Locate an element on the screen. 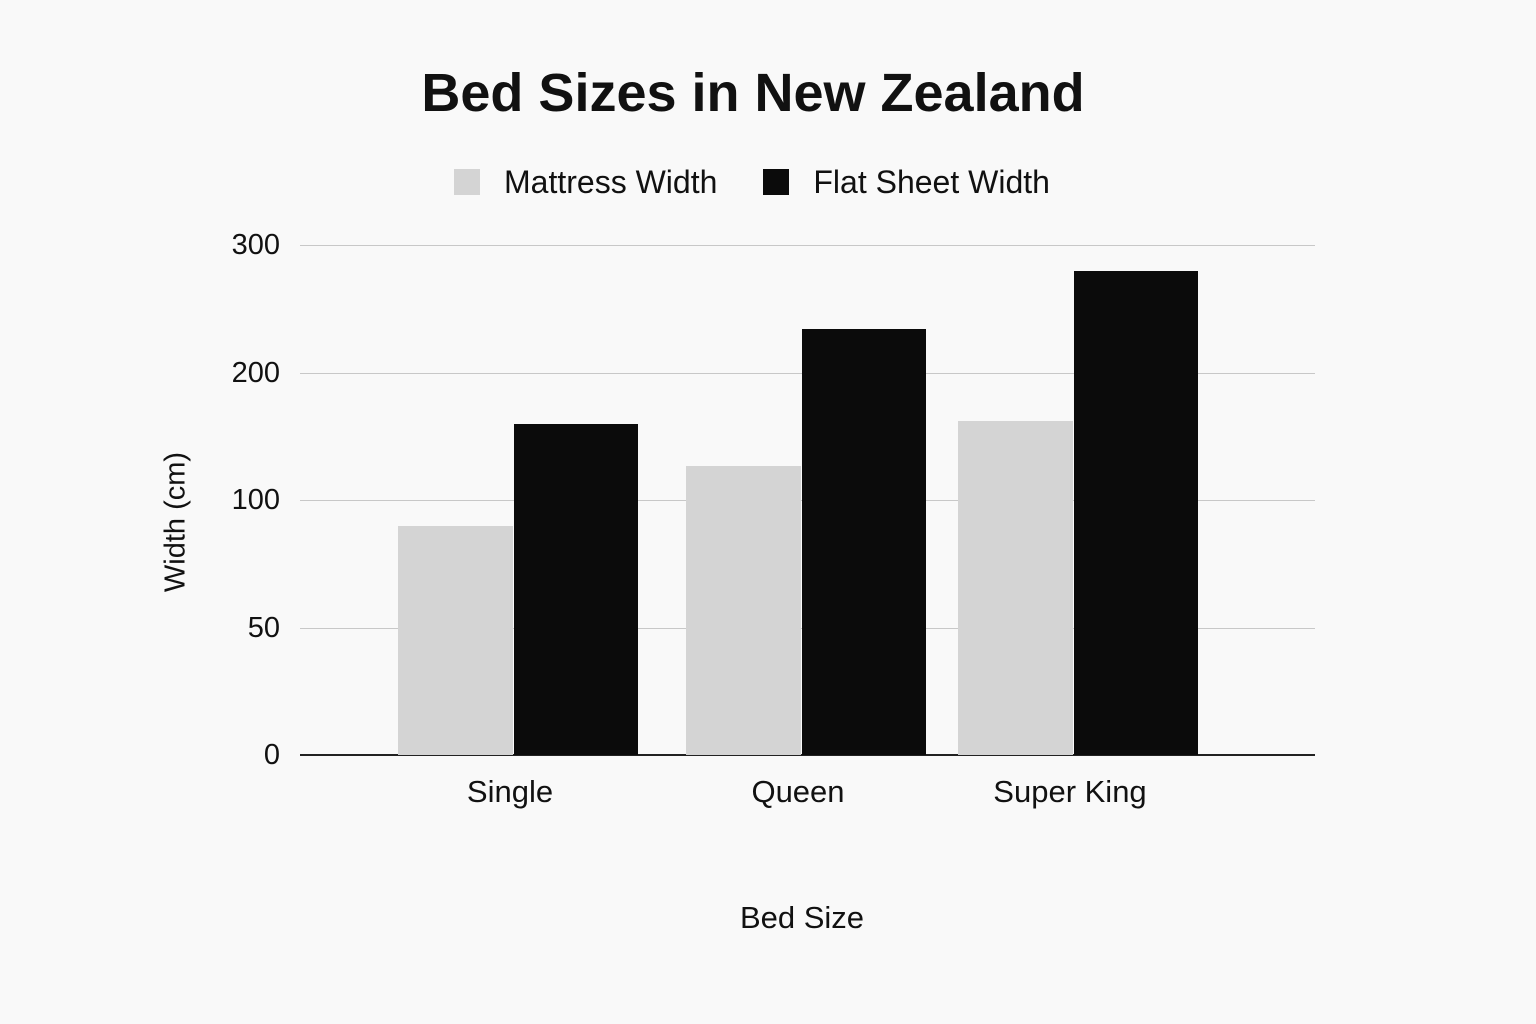  x-tick-label: Queen is located at coordinates (798, 791).